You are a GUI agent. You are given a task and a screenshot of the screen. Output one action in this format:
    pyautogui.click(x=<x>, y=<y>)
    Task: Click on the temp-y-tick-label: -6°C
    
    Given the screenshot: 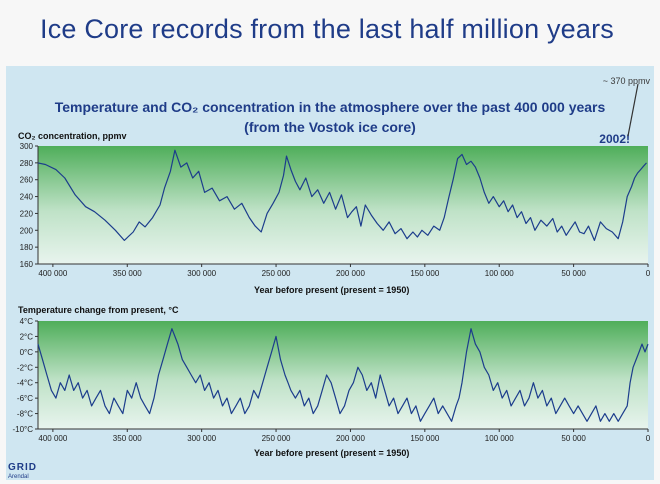 What is the action you would take?
    pyautogui.click(x=25, y=398)
    